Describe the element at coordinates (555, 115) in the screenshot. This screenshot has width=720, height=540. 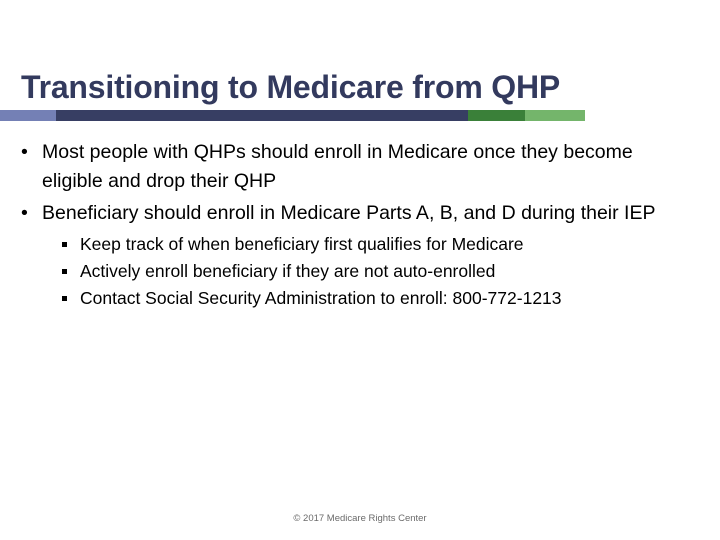
I see `divider-segment-light-green` at that location.